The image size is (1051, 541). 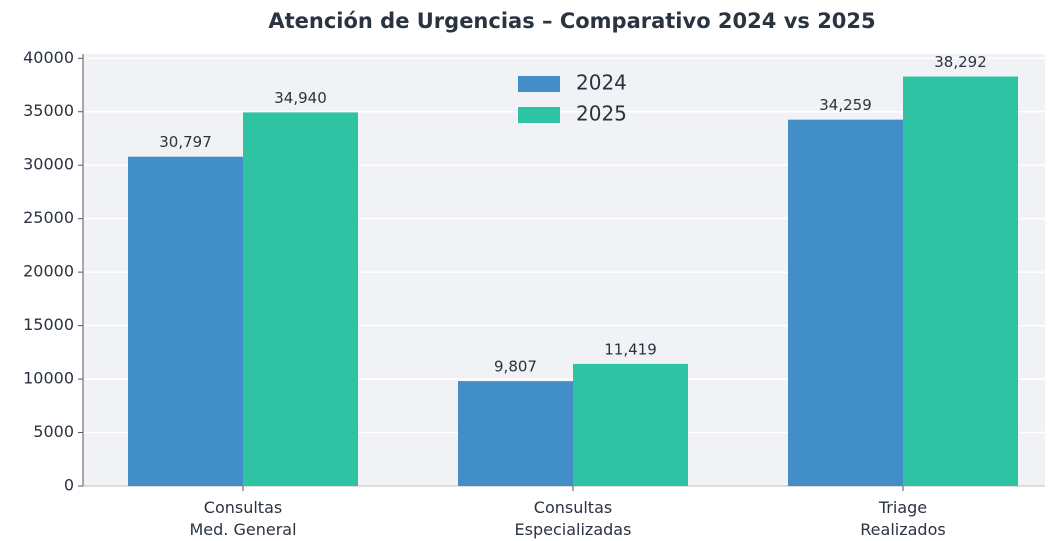 What do you see at coordinates (69, 485) in the screenshot?
I see `y-tick-label: 0` at bounding box center [69, 485].